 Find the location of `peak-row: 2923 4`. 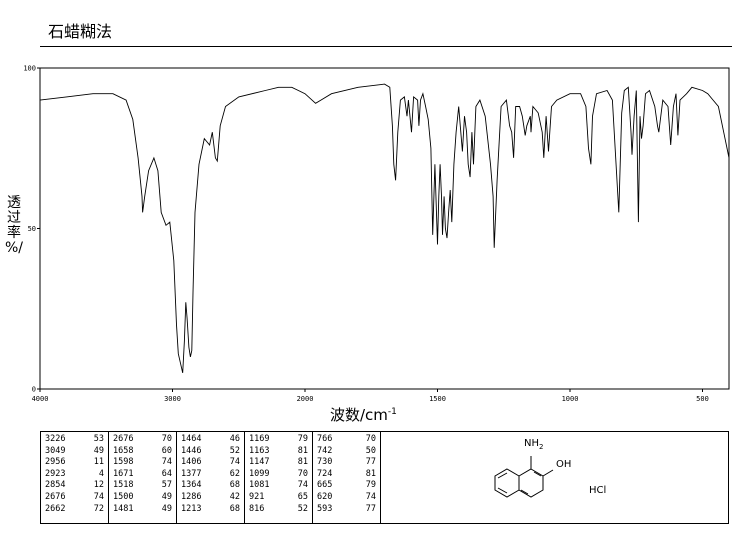

peak-row: 2923 4 is located at coordinates (74, 475).